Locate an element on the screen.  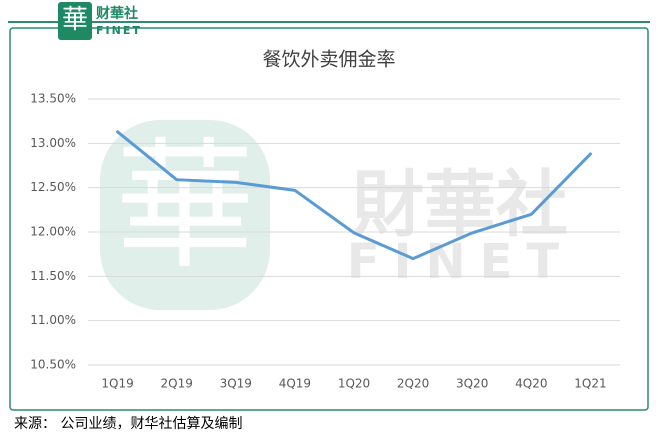
logo-badge is located at coordinates (75, 21).